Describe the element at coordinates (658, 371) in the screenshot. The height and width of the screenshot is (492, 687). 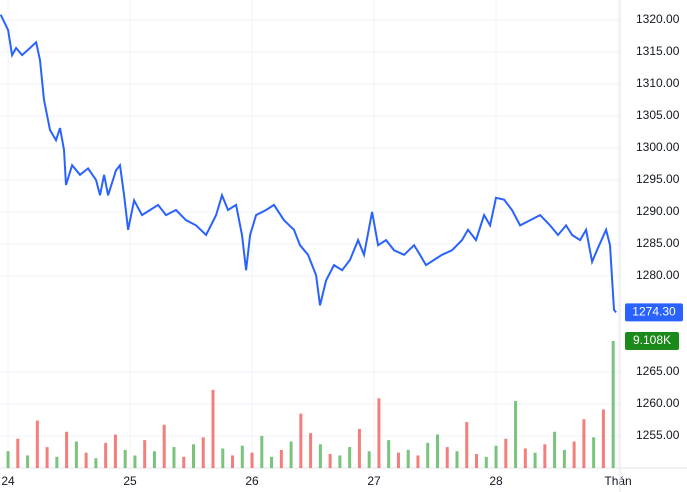
I see `y-tick-label: 1265.00` at that location.